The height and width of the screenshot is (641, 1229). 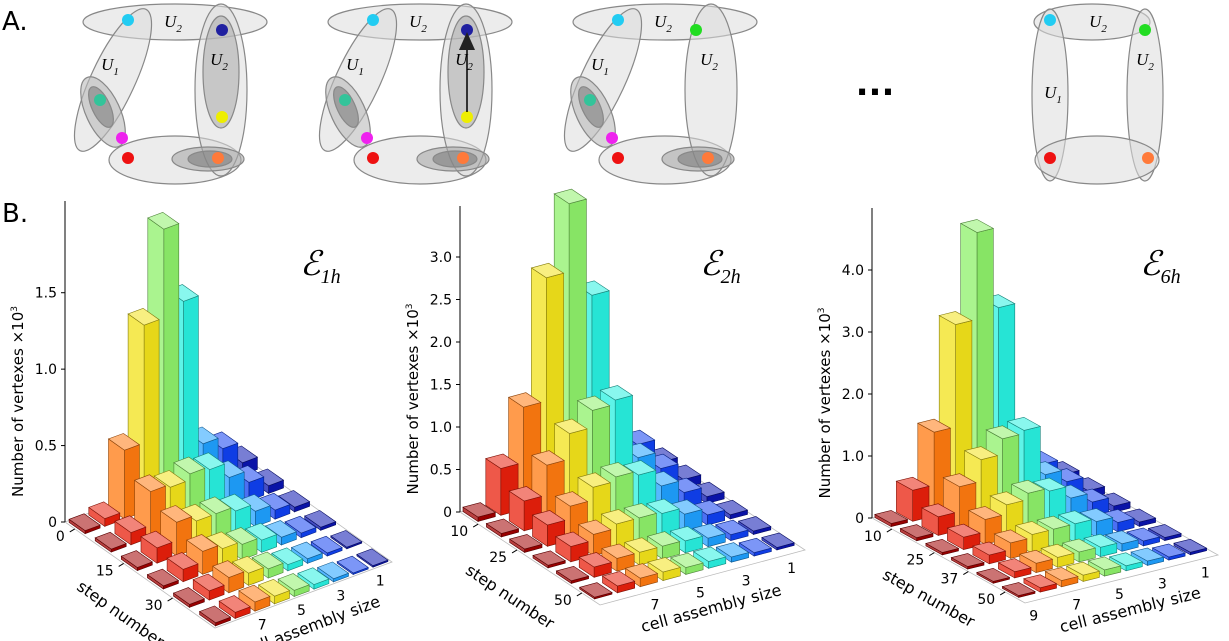 What do you see at coordinates (105, 571) in the screenshot?
I see `x-tick-label: 15` at bounding box center [105, 571].